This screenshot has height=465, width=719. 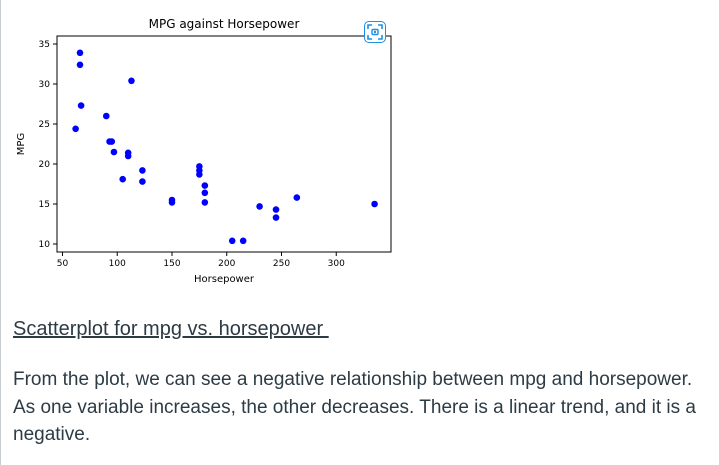 I want to click on chart-title: MPG against Horsepower, so click(x=224, y=24).